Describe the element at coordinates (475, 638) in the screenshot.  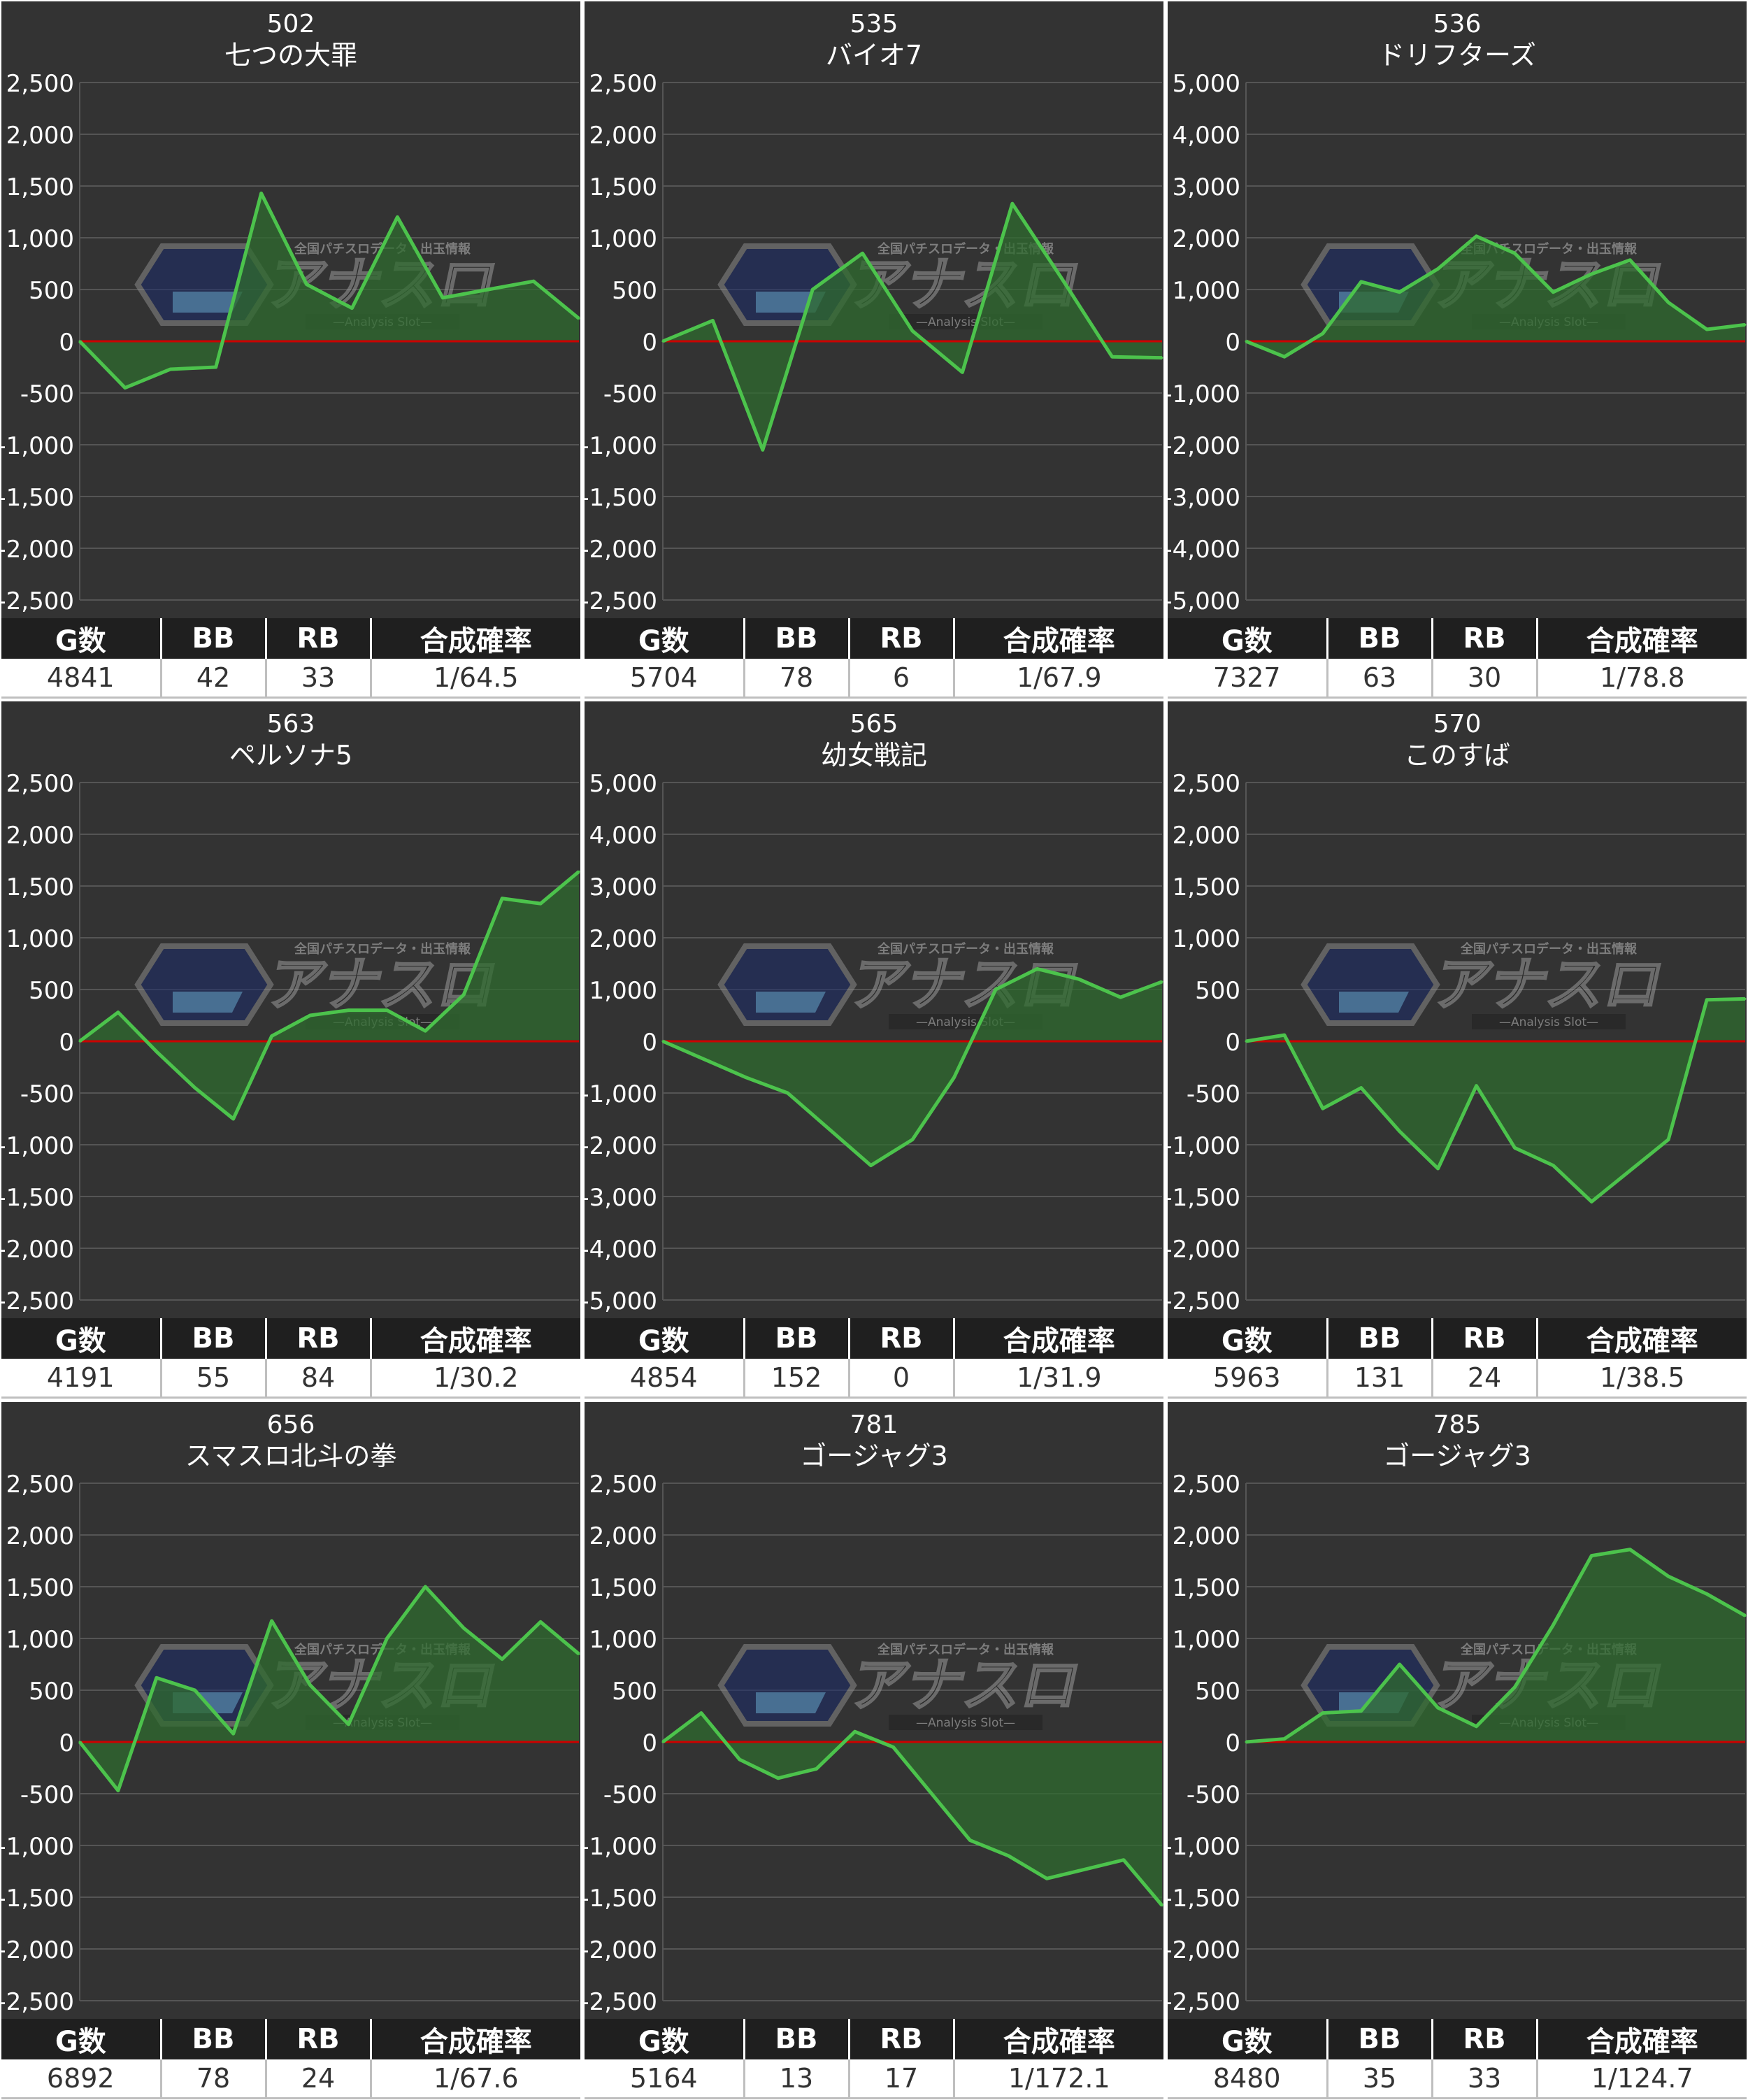
I see `stats-header: 合成確率` at that location.